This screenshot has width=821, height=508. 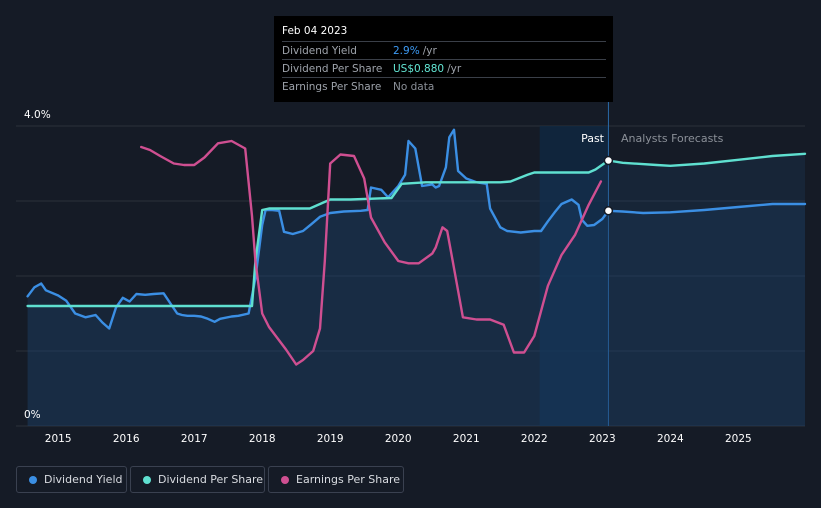 I want to click on tooltip-value: US$0.880/yr, so click(x=427, y=69).